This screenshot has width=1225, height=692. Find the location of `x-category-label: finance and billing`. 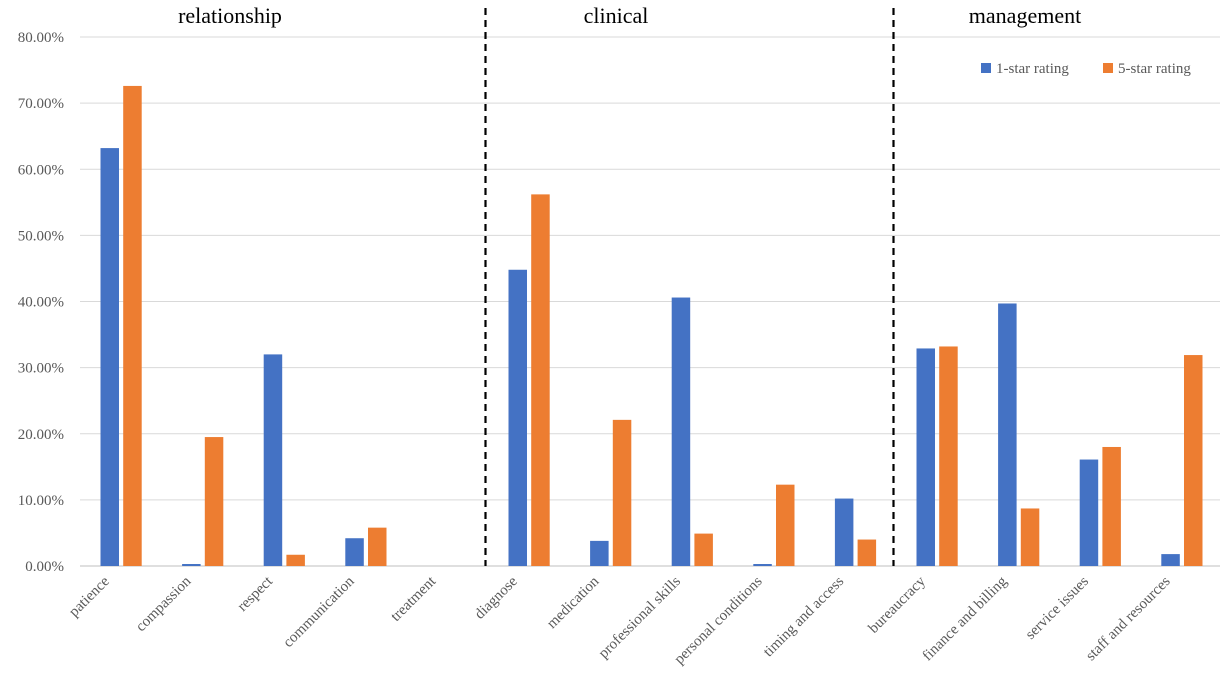

x-category-label: finance and billing is located at coordinates (965, 618).